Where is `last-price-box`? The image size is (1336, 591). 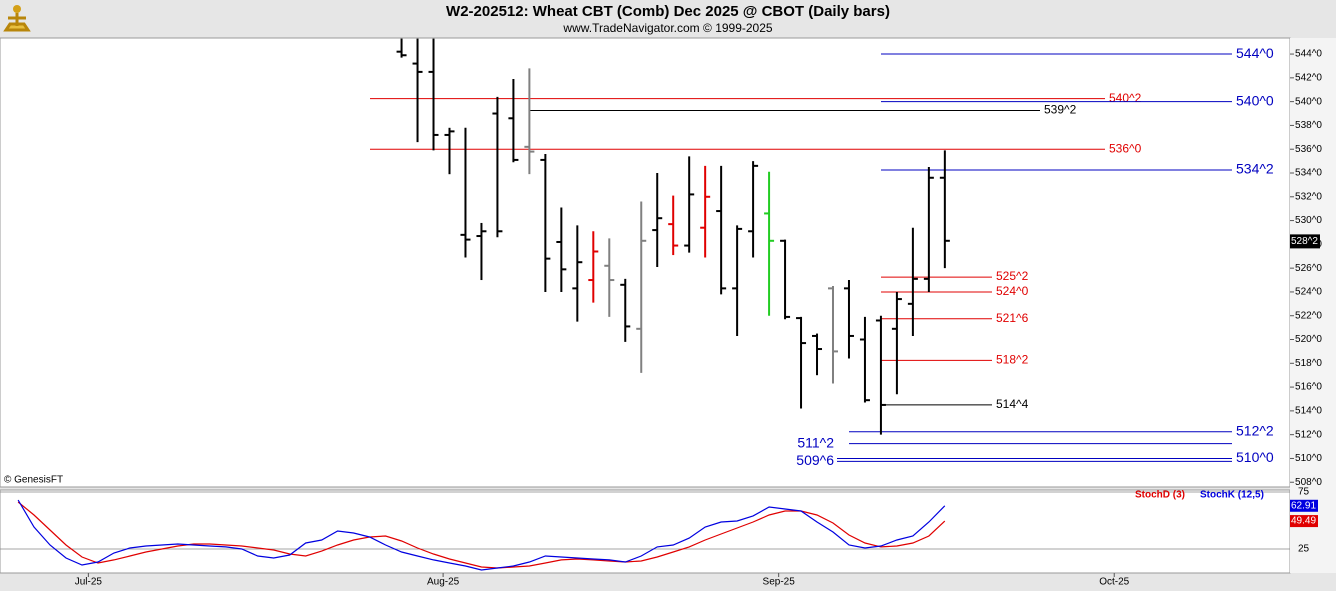
last-price-box is located at coordinates (1305, 241).